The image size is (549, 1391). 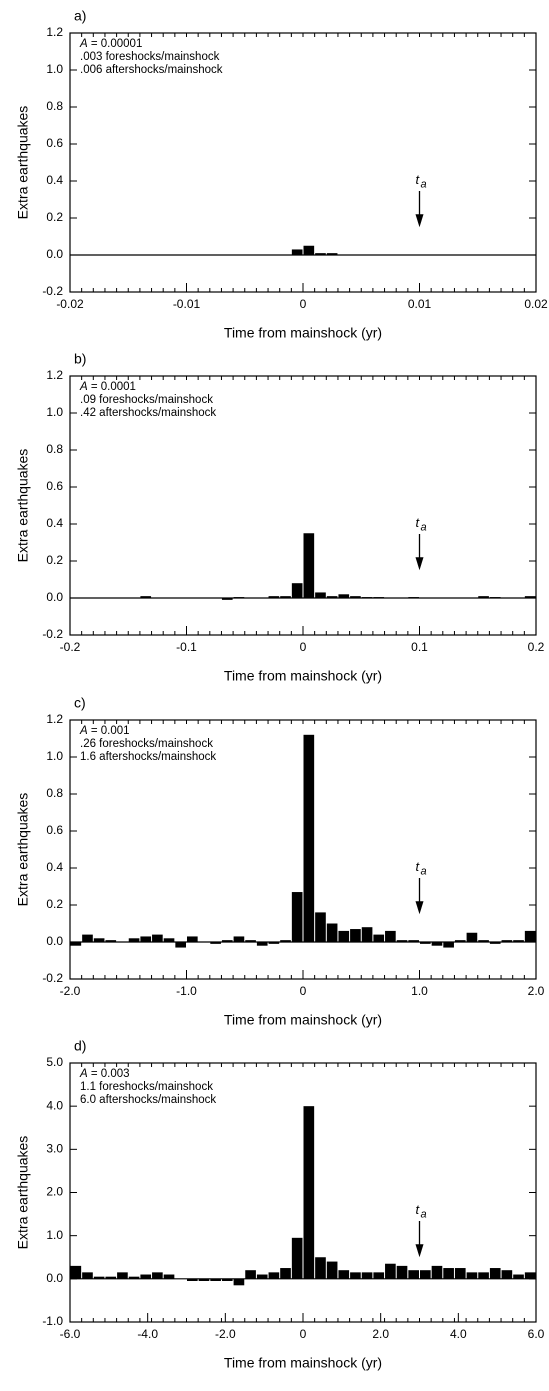 What do you see at coordinates (420, 304) in the screenshot?
I see `x-tick-label: 0.01` at bounding box center [420, 304].